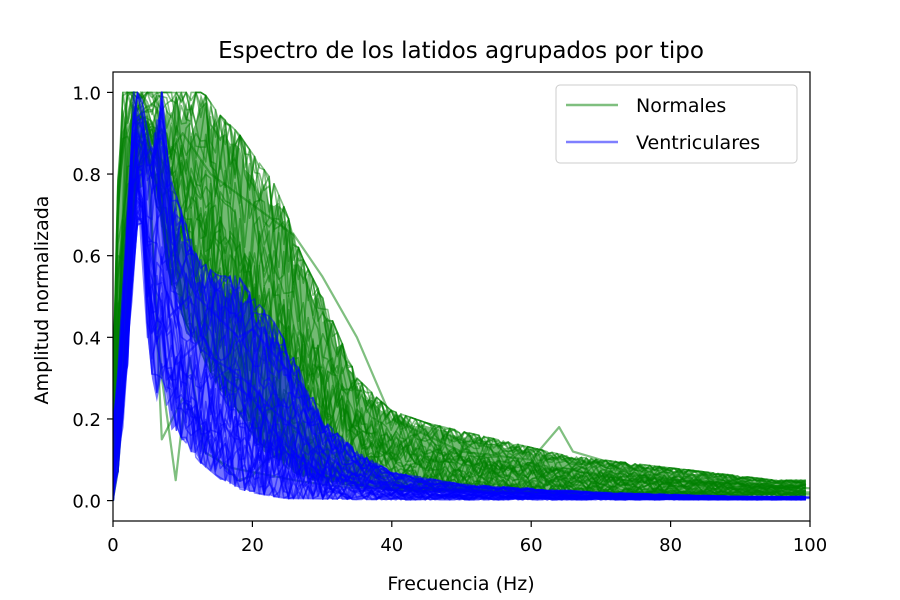  I want to click on y-tick-label: 0.4, so click(86, 338).